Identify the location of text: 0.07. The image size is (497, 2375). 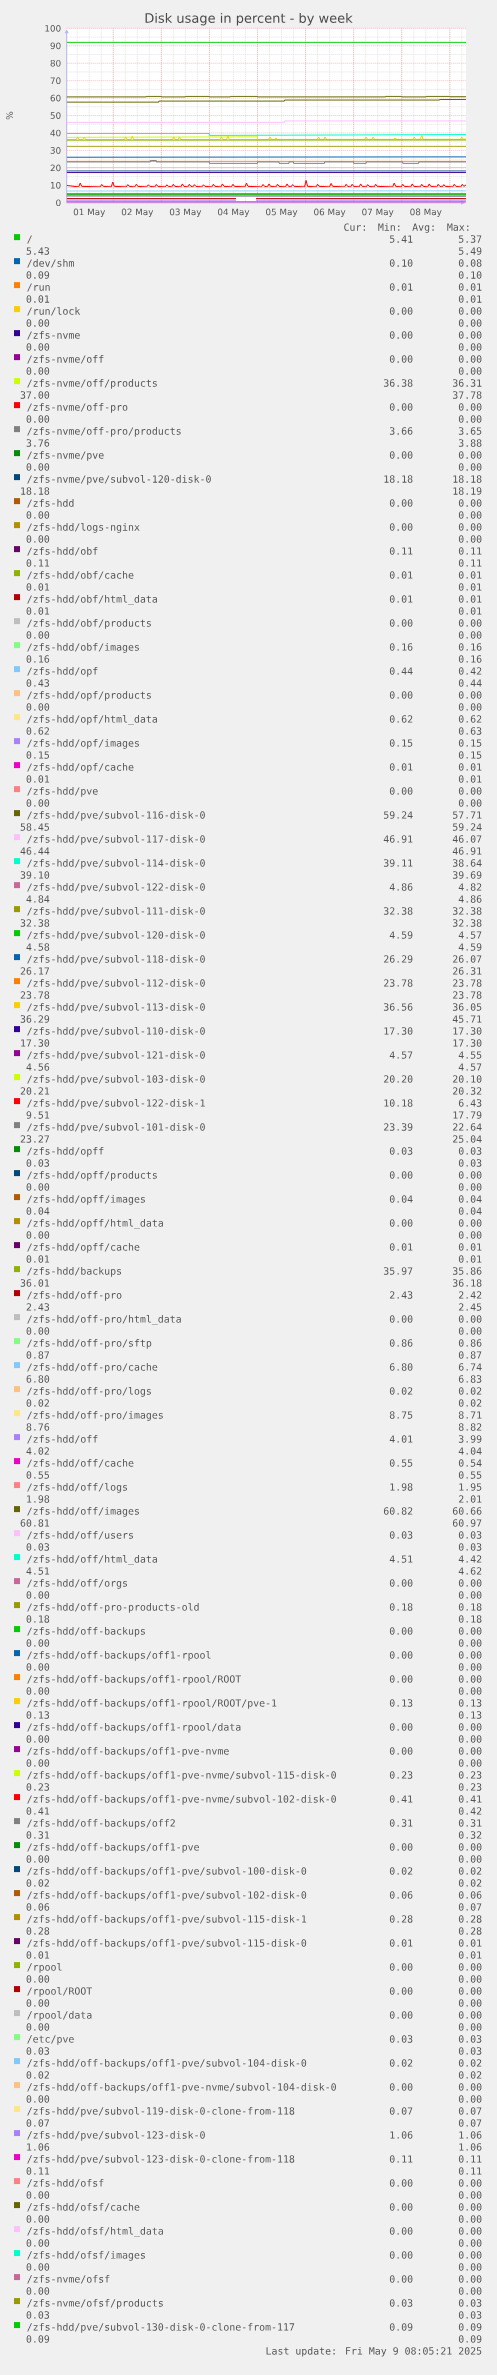
(401, 2111).